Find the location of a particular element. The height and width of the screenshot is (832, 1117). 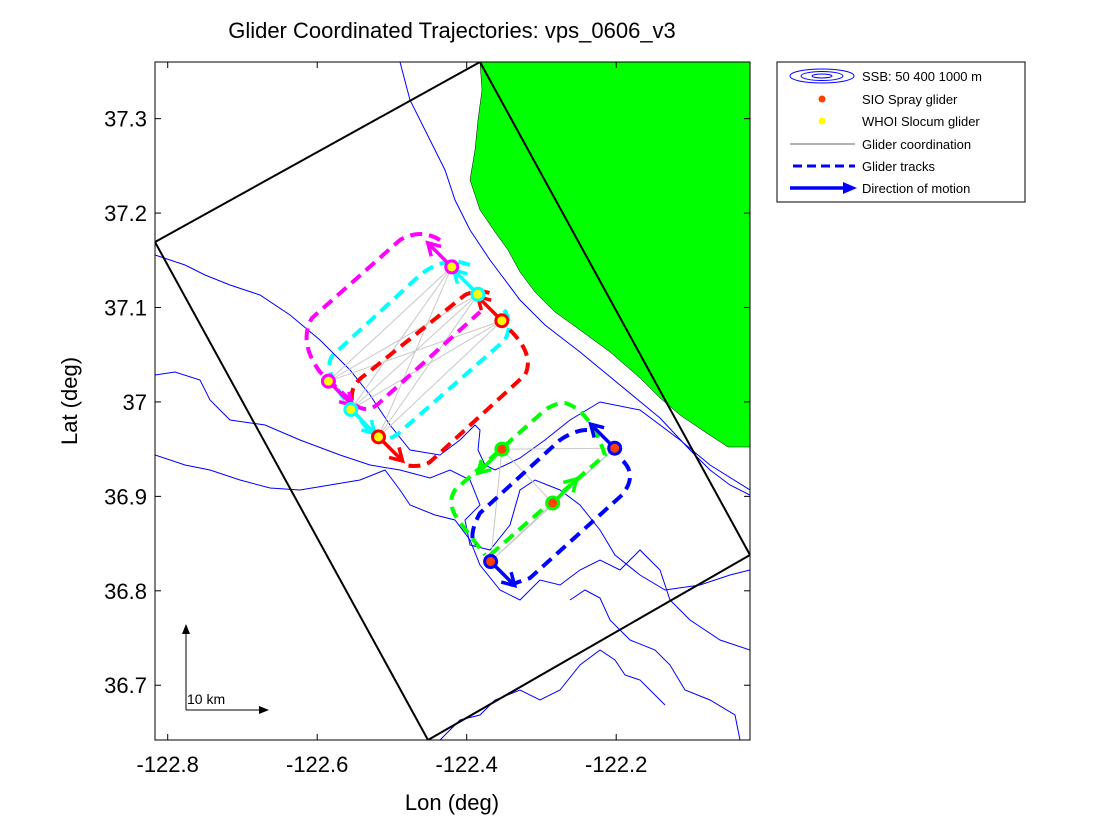

y-tick-label: 37 is located at coordinates (135, 402).